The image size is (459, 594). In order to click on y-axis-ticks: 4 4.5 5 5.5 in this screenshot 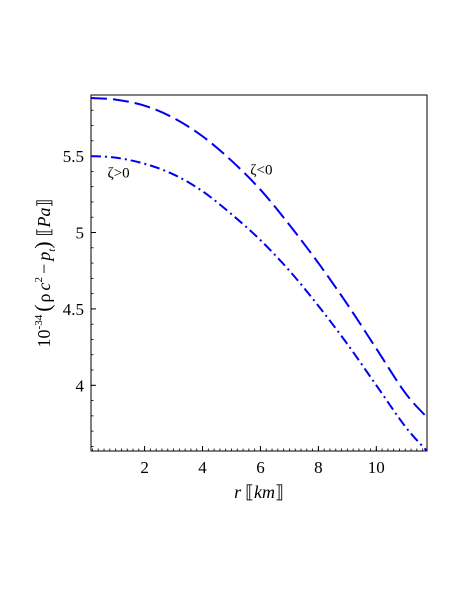, I will do `click(79, 271)`.